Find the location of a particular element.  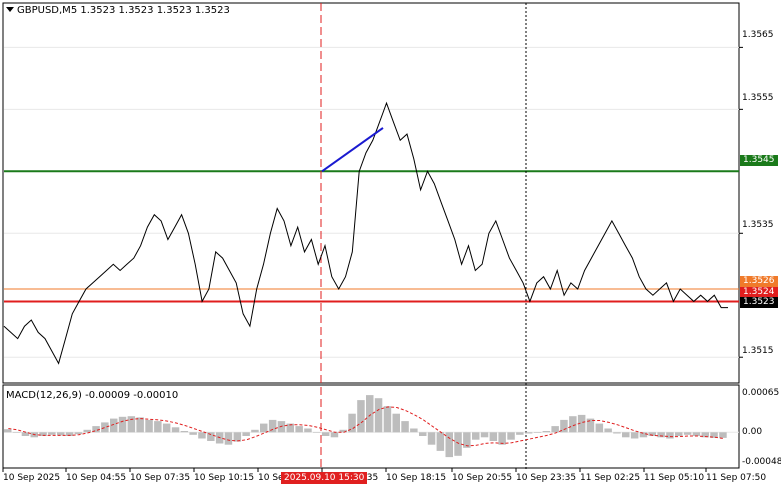

macd-title: MACD(12,26,9) -0.00009 -0.00010 is located at coordinates (92, 395).